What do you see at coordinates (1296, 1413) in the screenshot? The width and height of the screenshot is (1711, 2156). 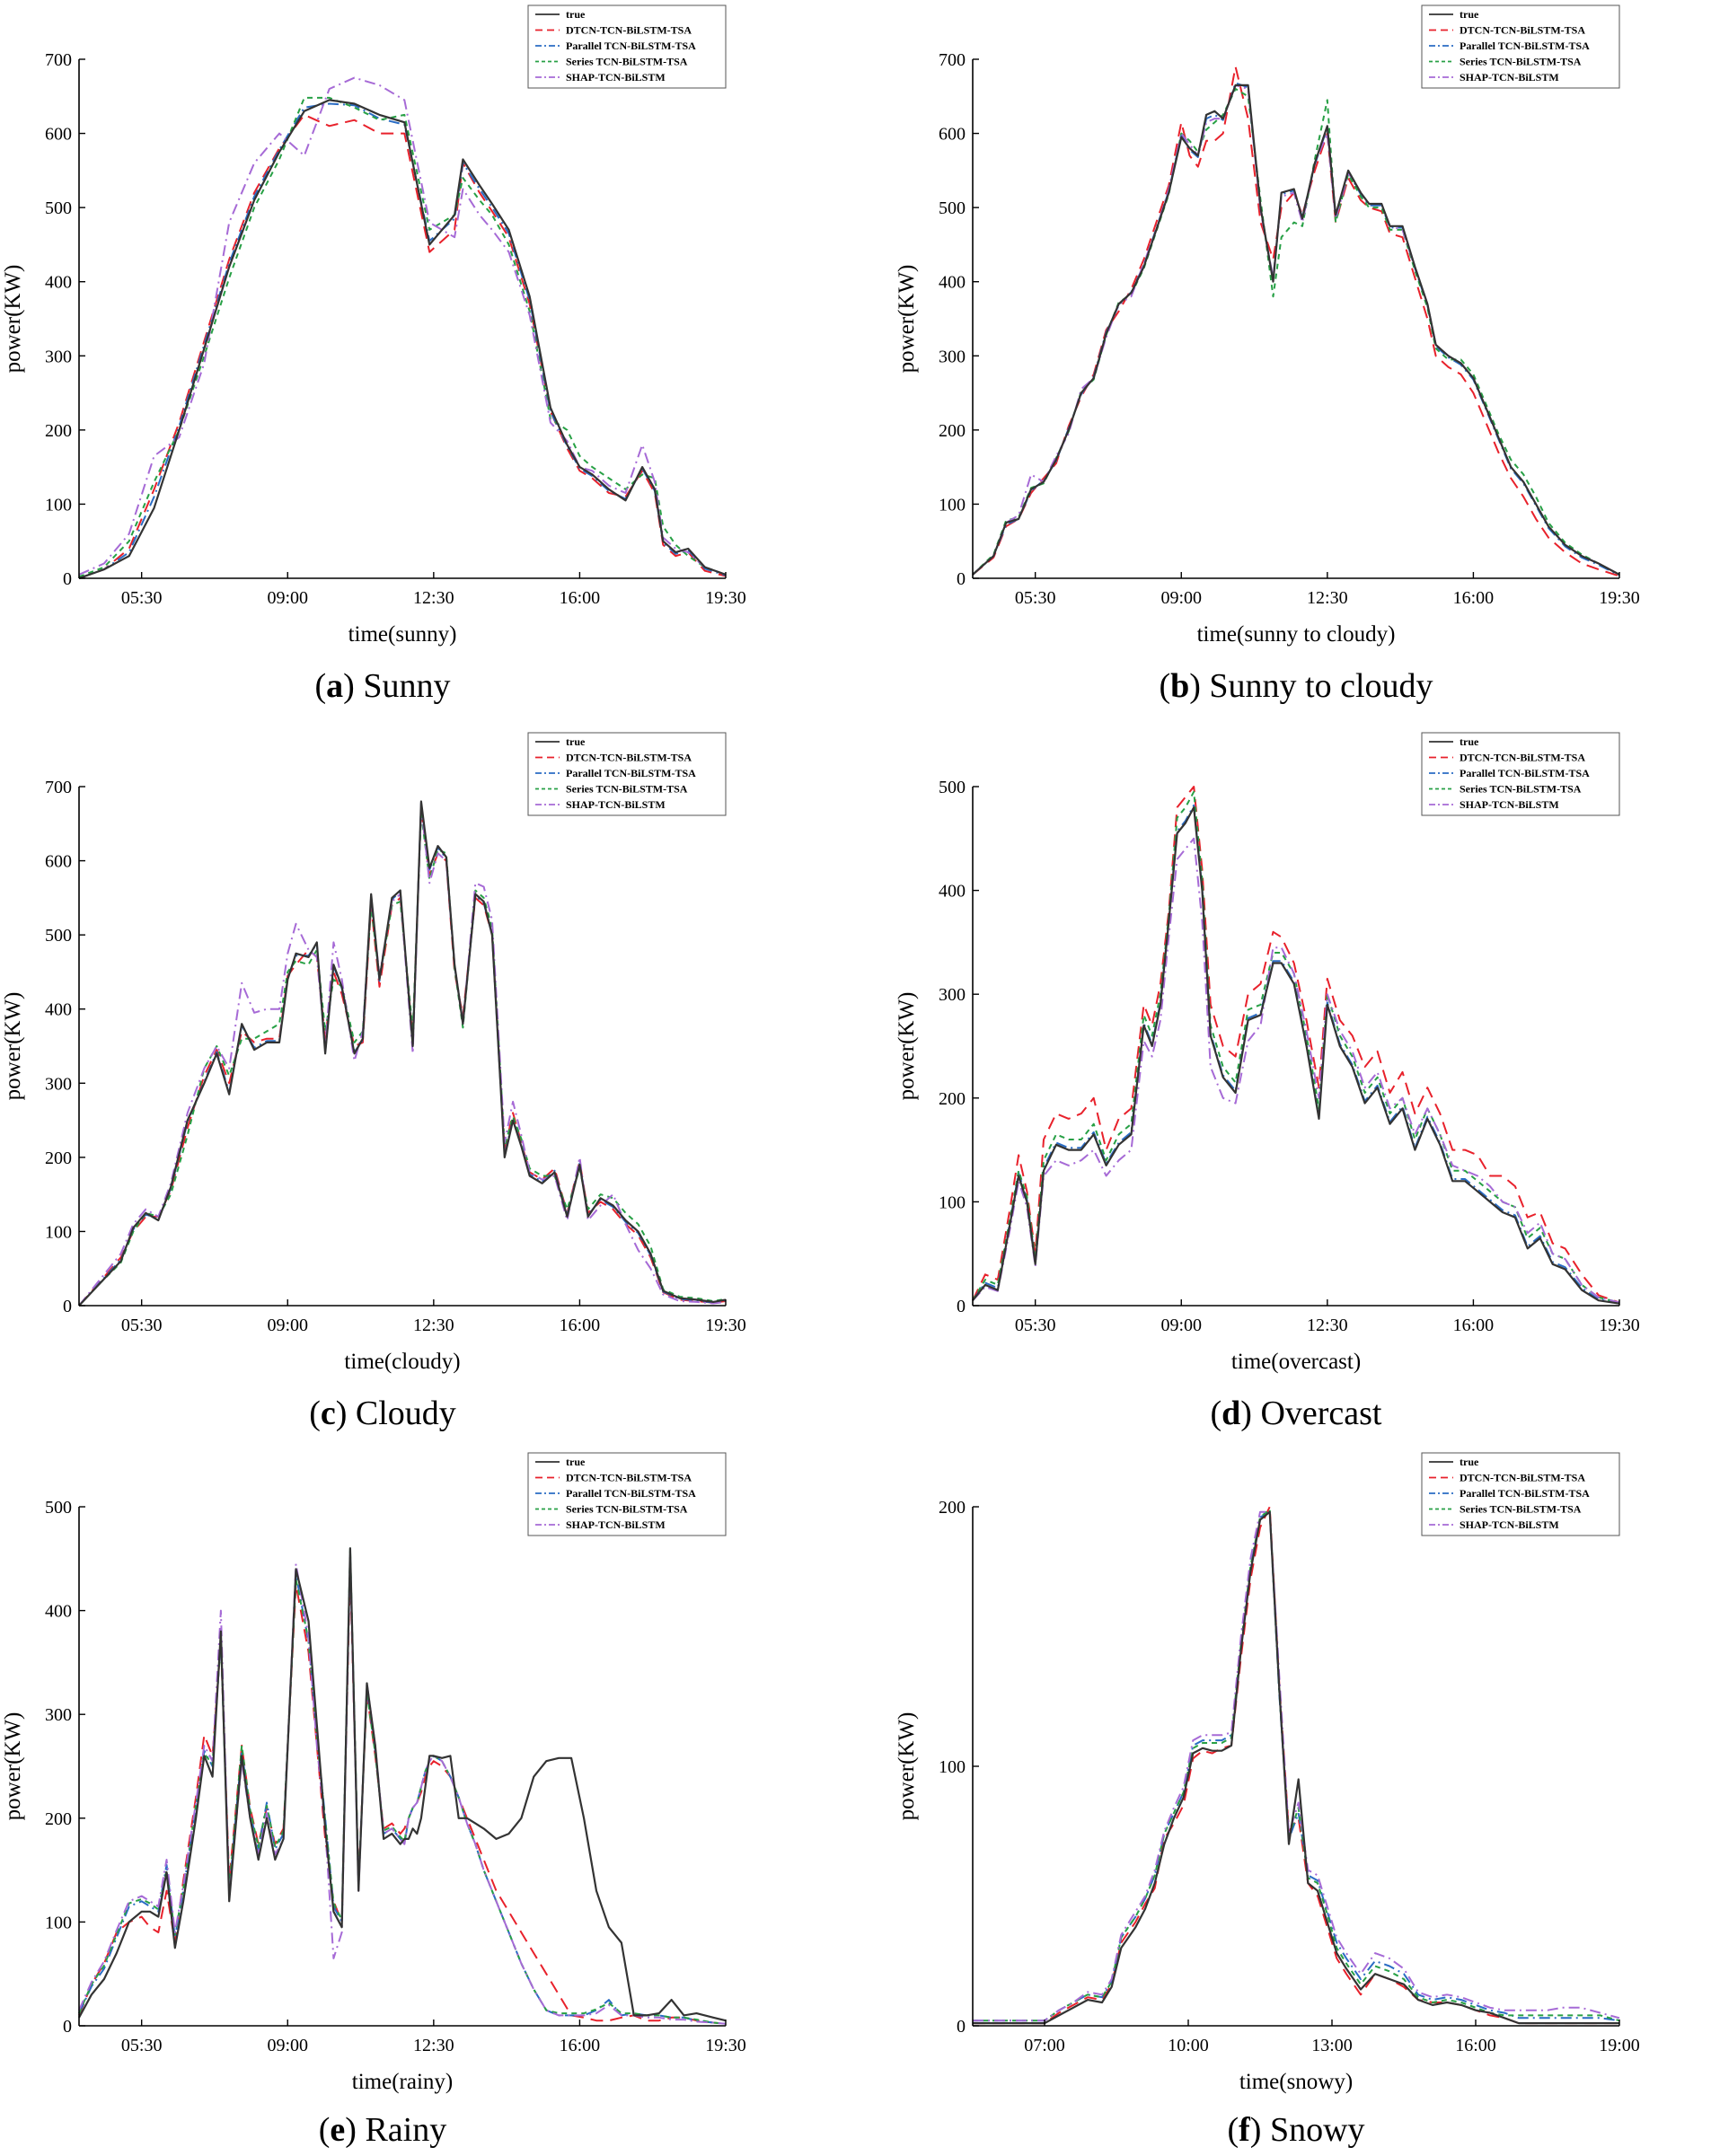 I see `caption-d: (d) Overcast` at bounding box center [1296, 1413].